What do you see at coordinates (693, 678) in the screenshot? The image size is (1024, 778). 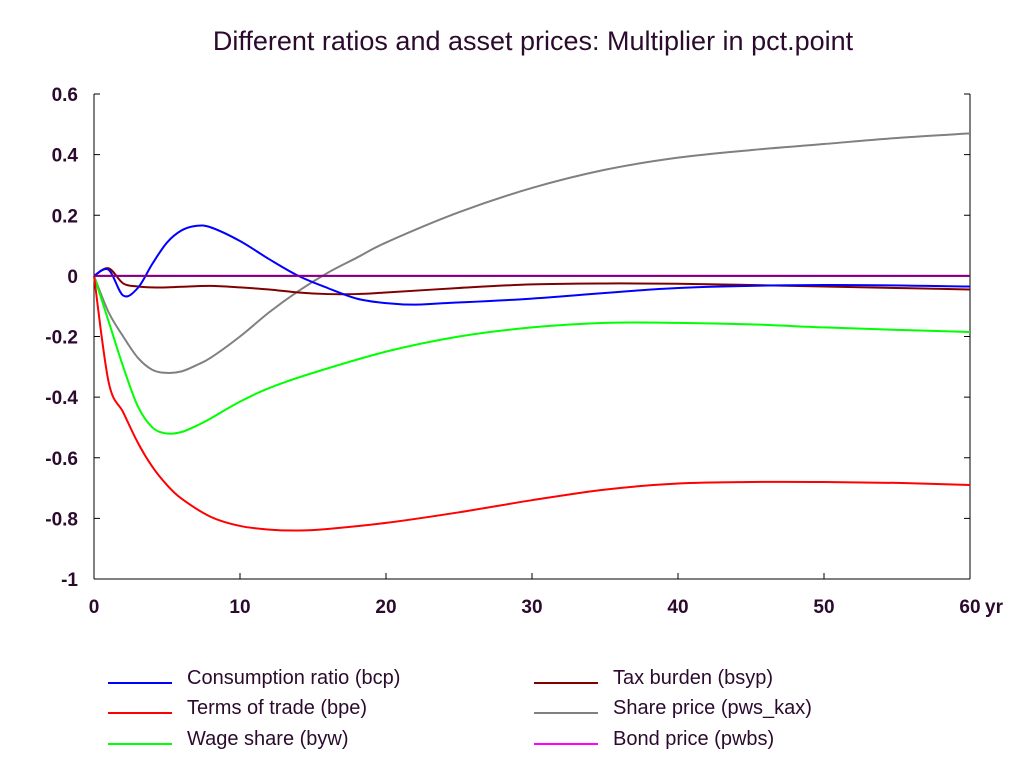 I see `legend-label-3: Tax burden (bsyp)` at bounding box center [693, 678].